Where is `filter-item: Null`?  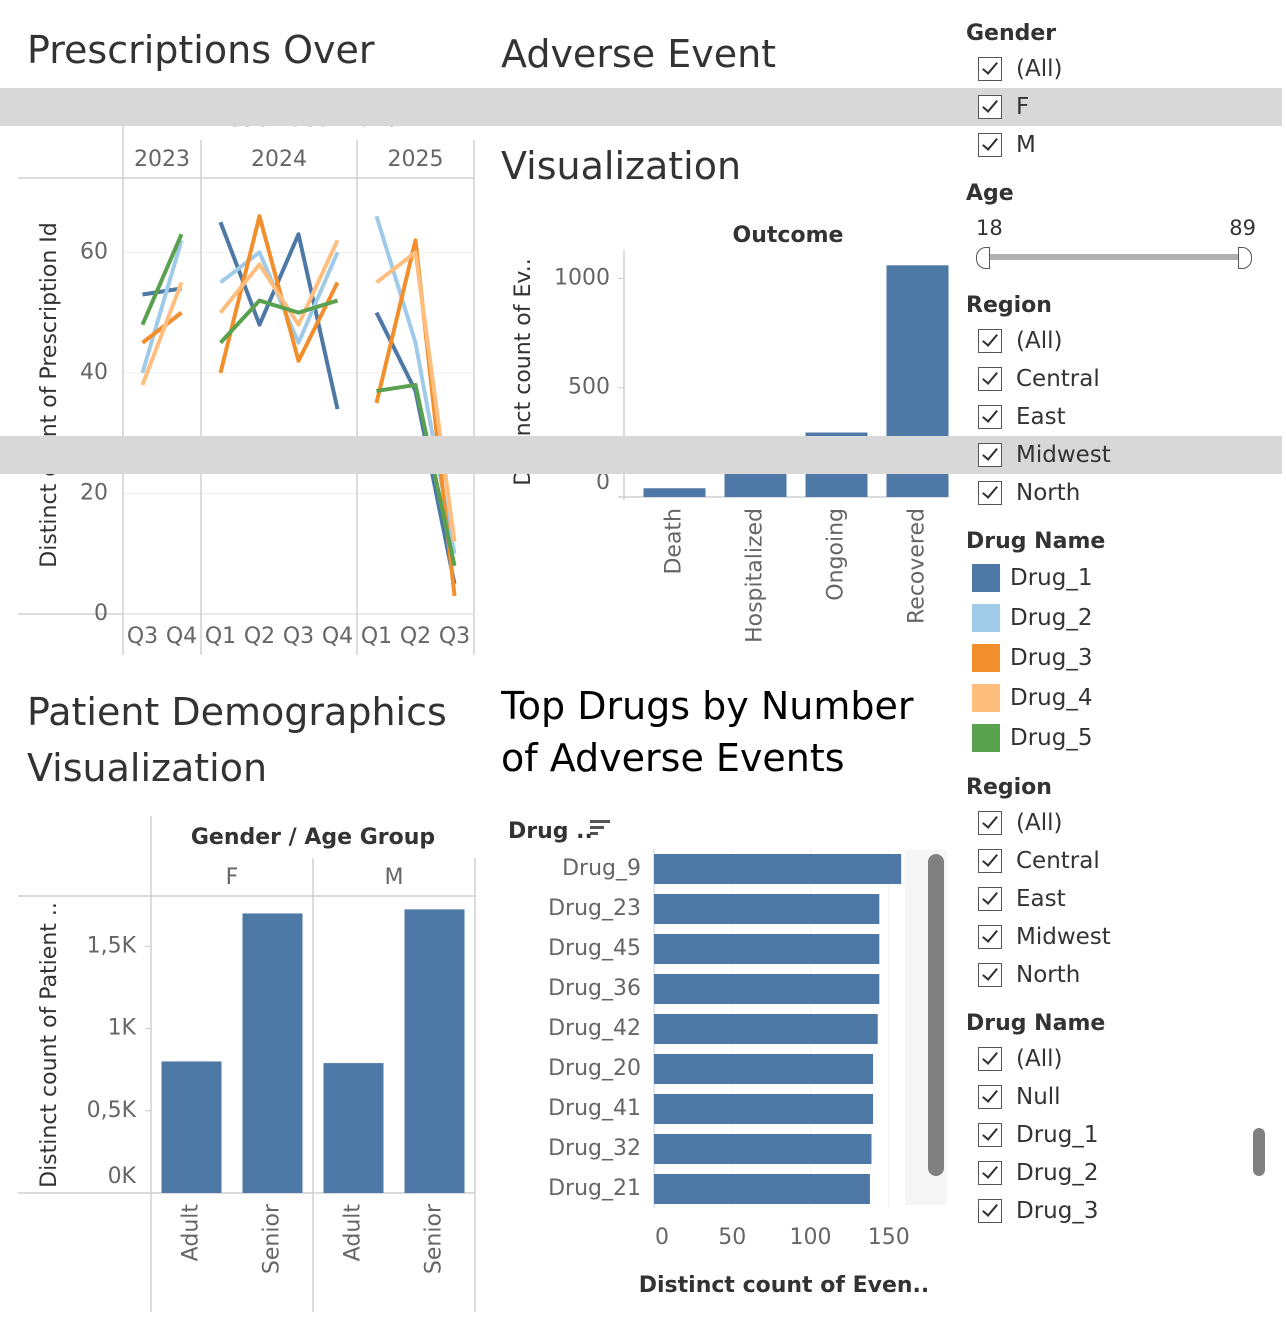 filter-item: Null is located at coordinates (641, 1097).